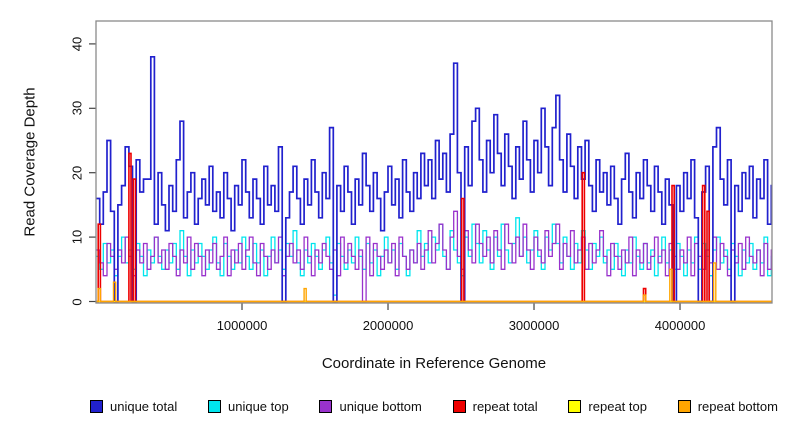 The height and width of the screenshot is (432, 792). Describe the element at coordinates (684, 406) in the screenshot. I see `repeat-bottom-swatch-icon` at that location.